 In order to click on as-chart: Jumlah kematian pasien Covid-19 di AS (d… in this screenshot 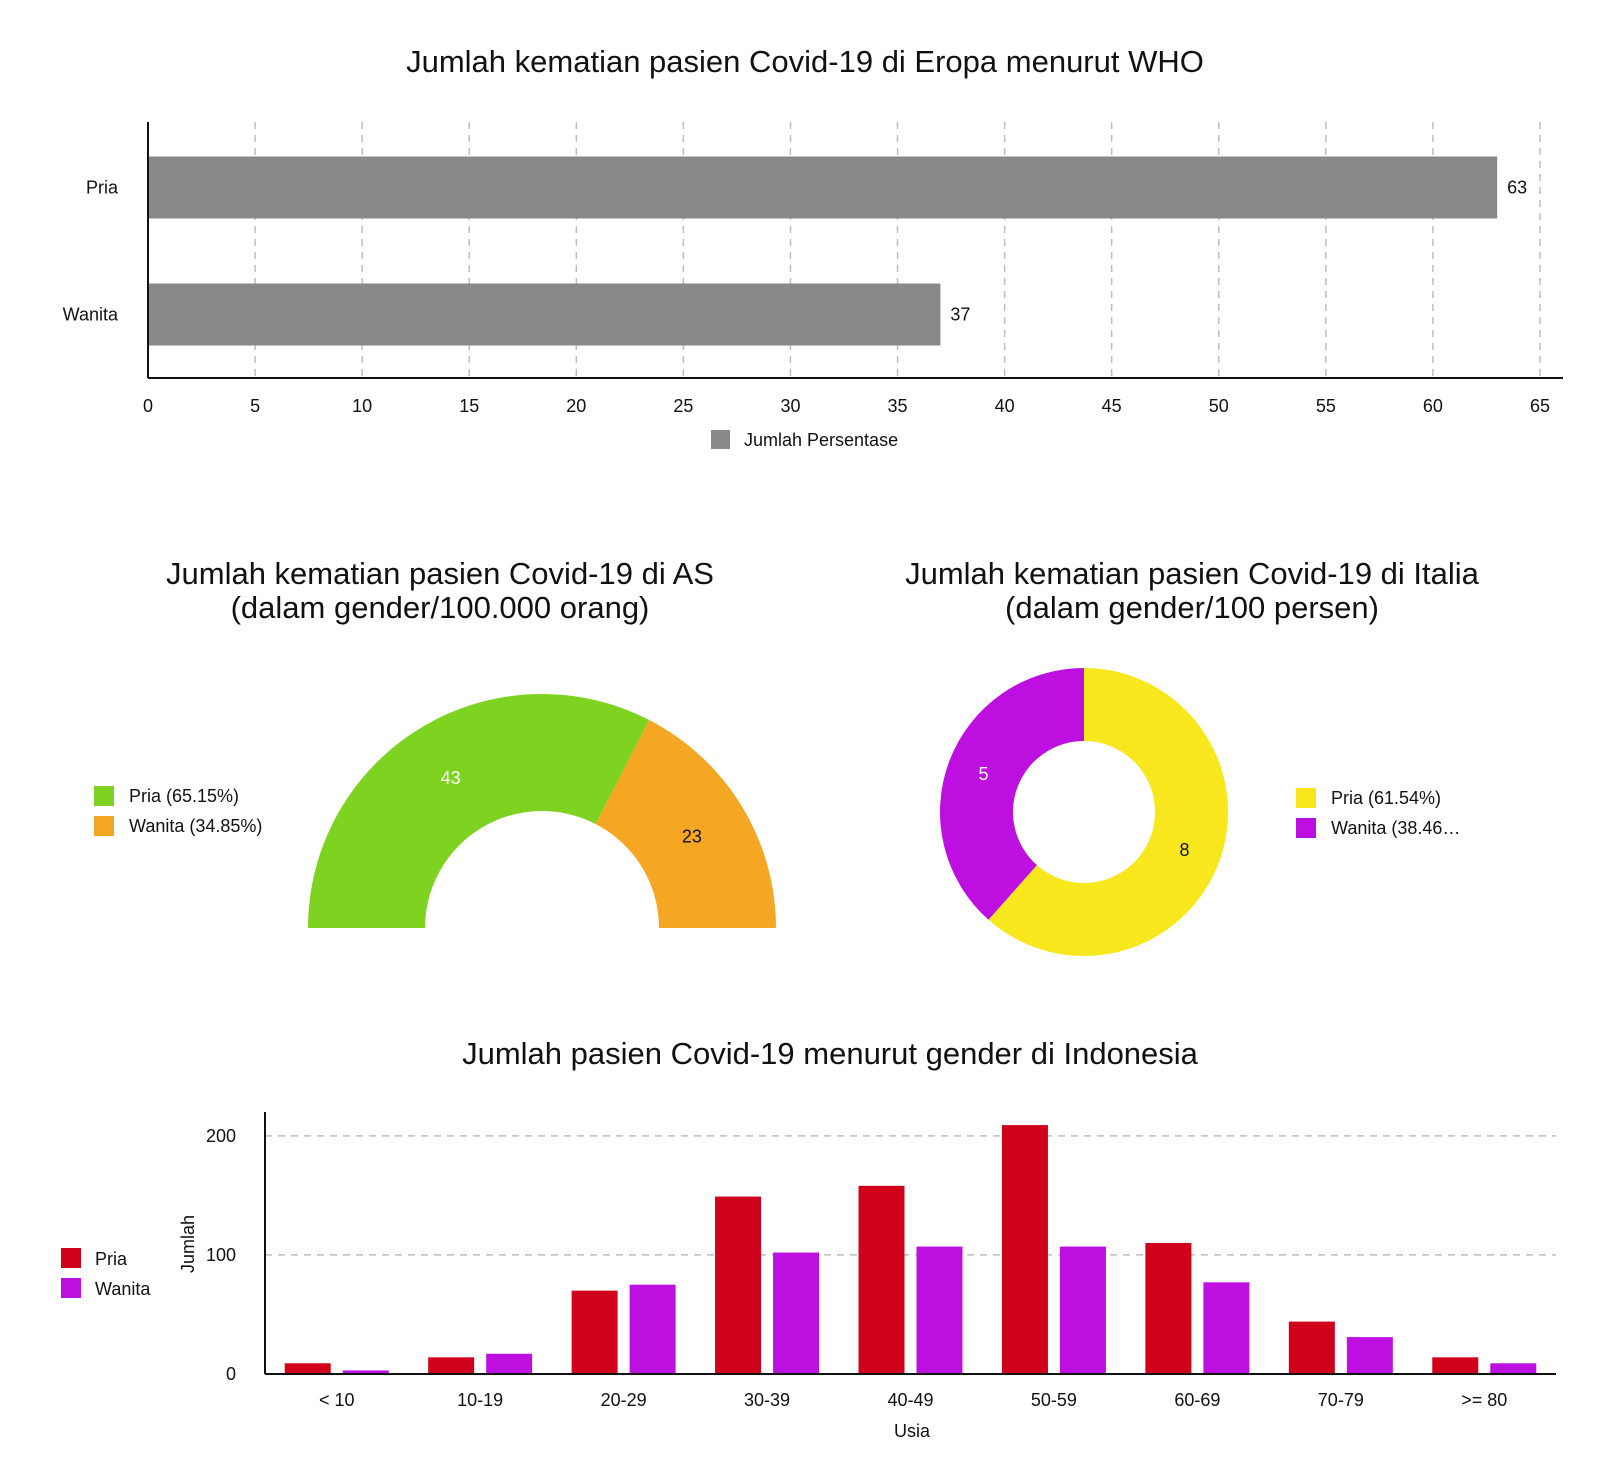, I will do `click(435, 742)`.